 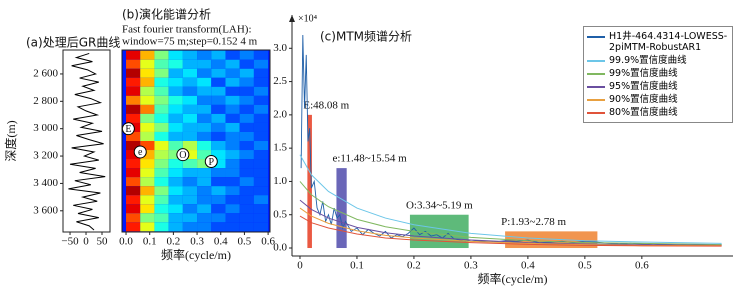 I want to click on y-tick-label: 3 400, so click(x=45, y=183).